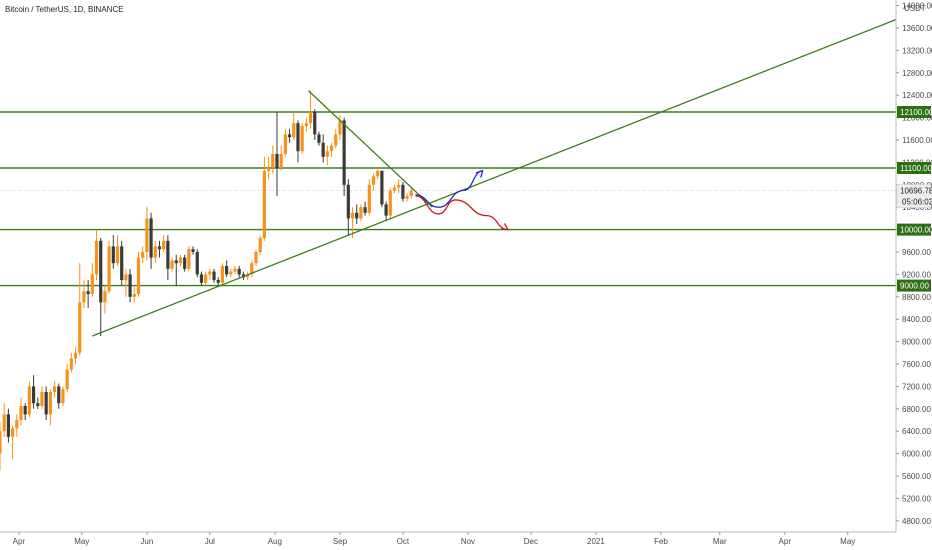  Describe the element at coordinates (916, 252) in the screenshot. I see `y-tick-label: 9600.00` at that location.